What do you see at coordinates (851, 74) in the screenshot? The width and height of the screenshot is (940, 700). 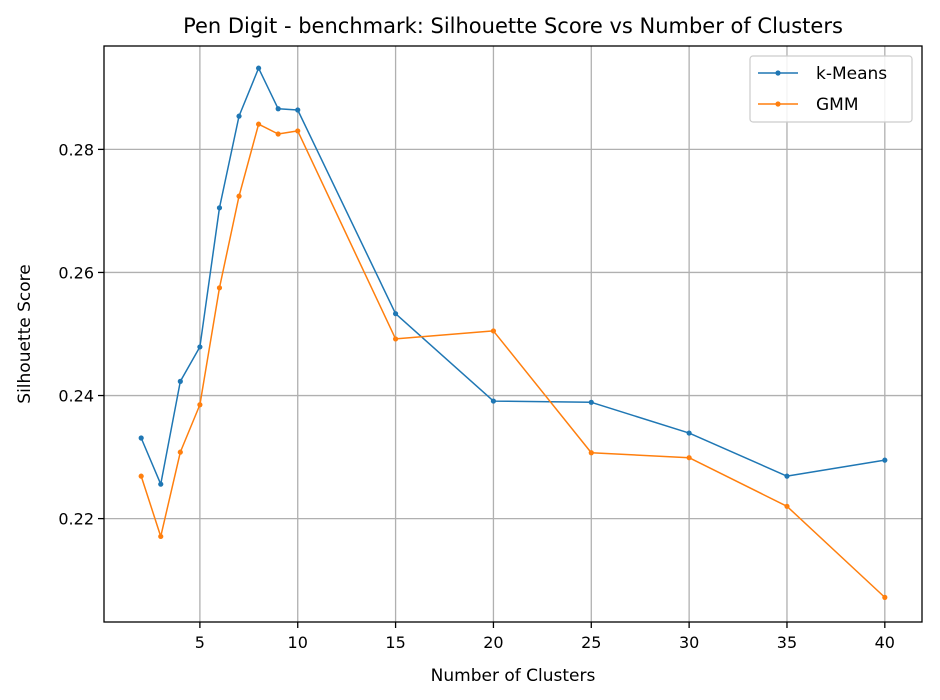 I see `legend-label-kmeans: k-Means` at bounding box center [851, 74].